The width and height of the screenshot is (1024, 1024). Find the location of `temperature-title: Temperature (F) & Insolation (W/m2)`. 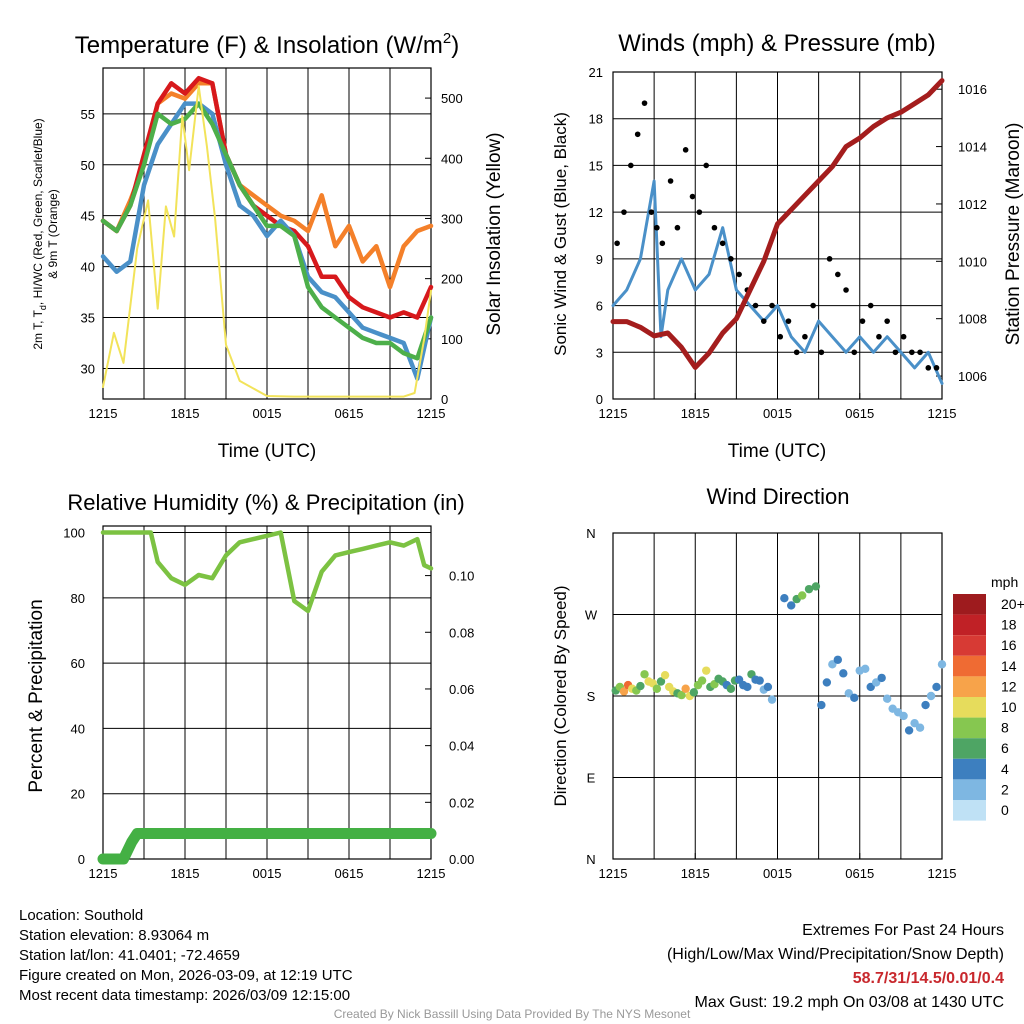

temperature-title: Temperature (F) & Insolation (W/m2) is located at coordinates (267, 44).